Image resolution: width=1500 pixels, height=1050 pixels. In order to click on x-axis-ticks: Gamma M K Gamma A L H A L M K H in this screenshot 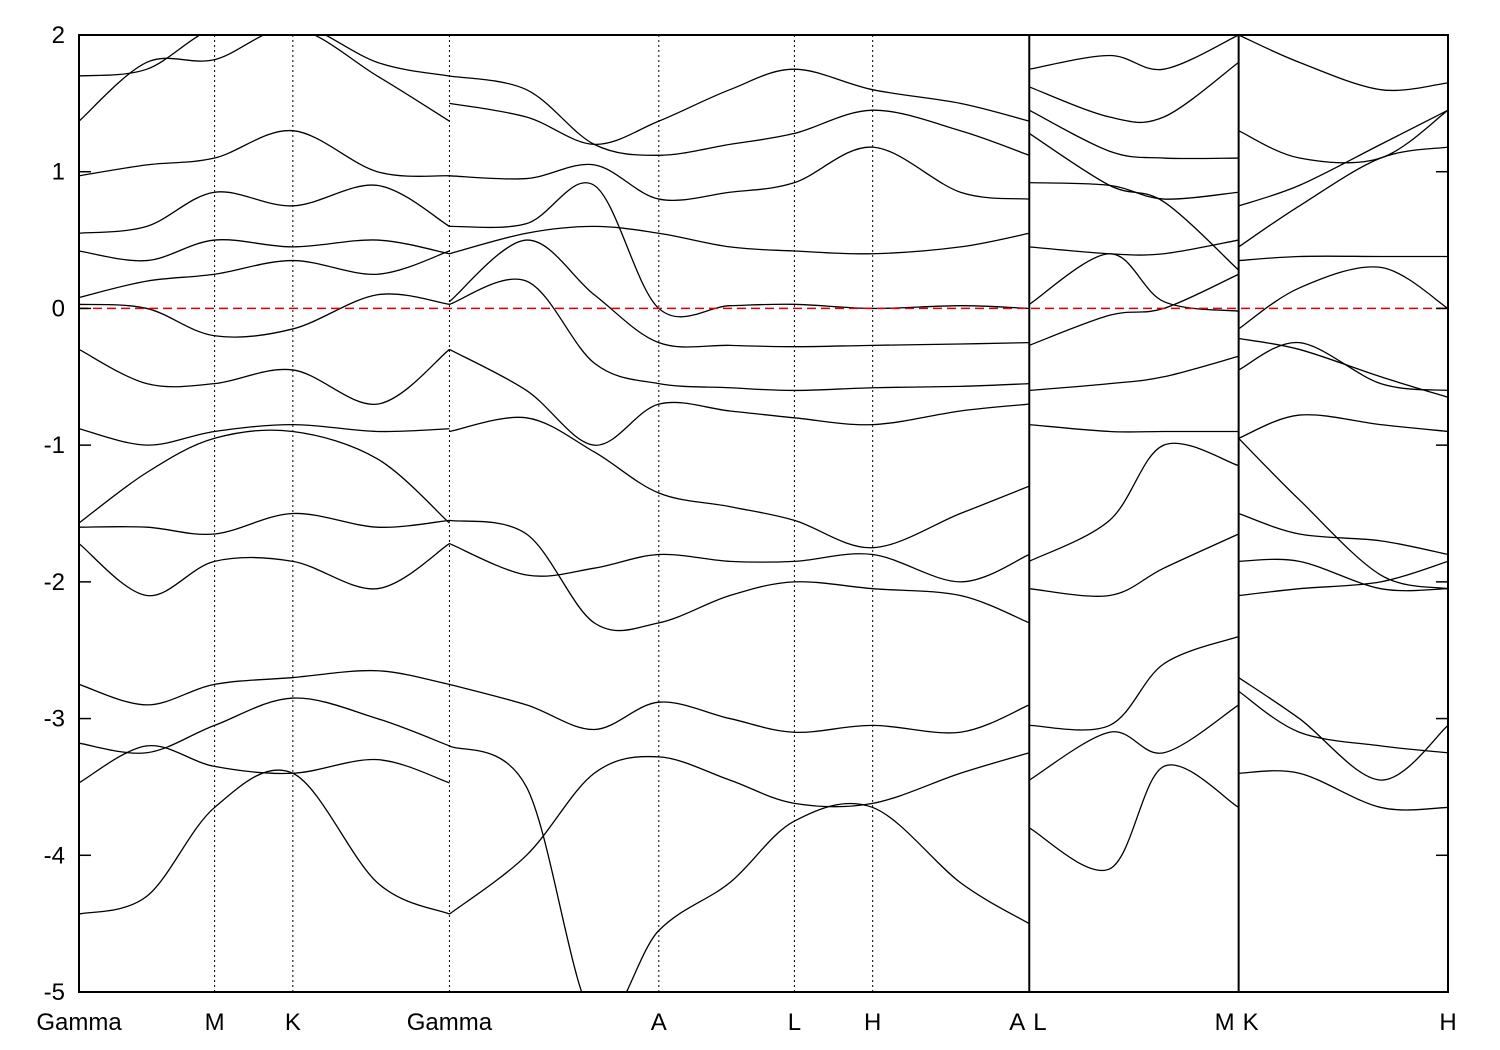, I will do `click(746, 1022)`.